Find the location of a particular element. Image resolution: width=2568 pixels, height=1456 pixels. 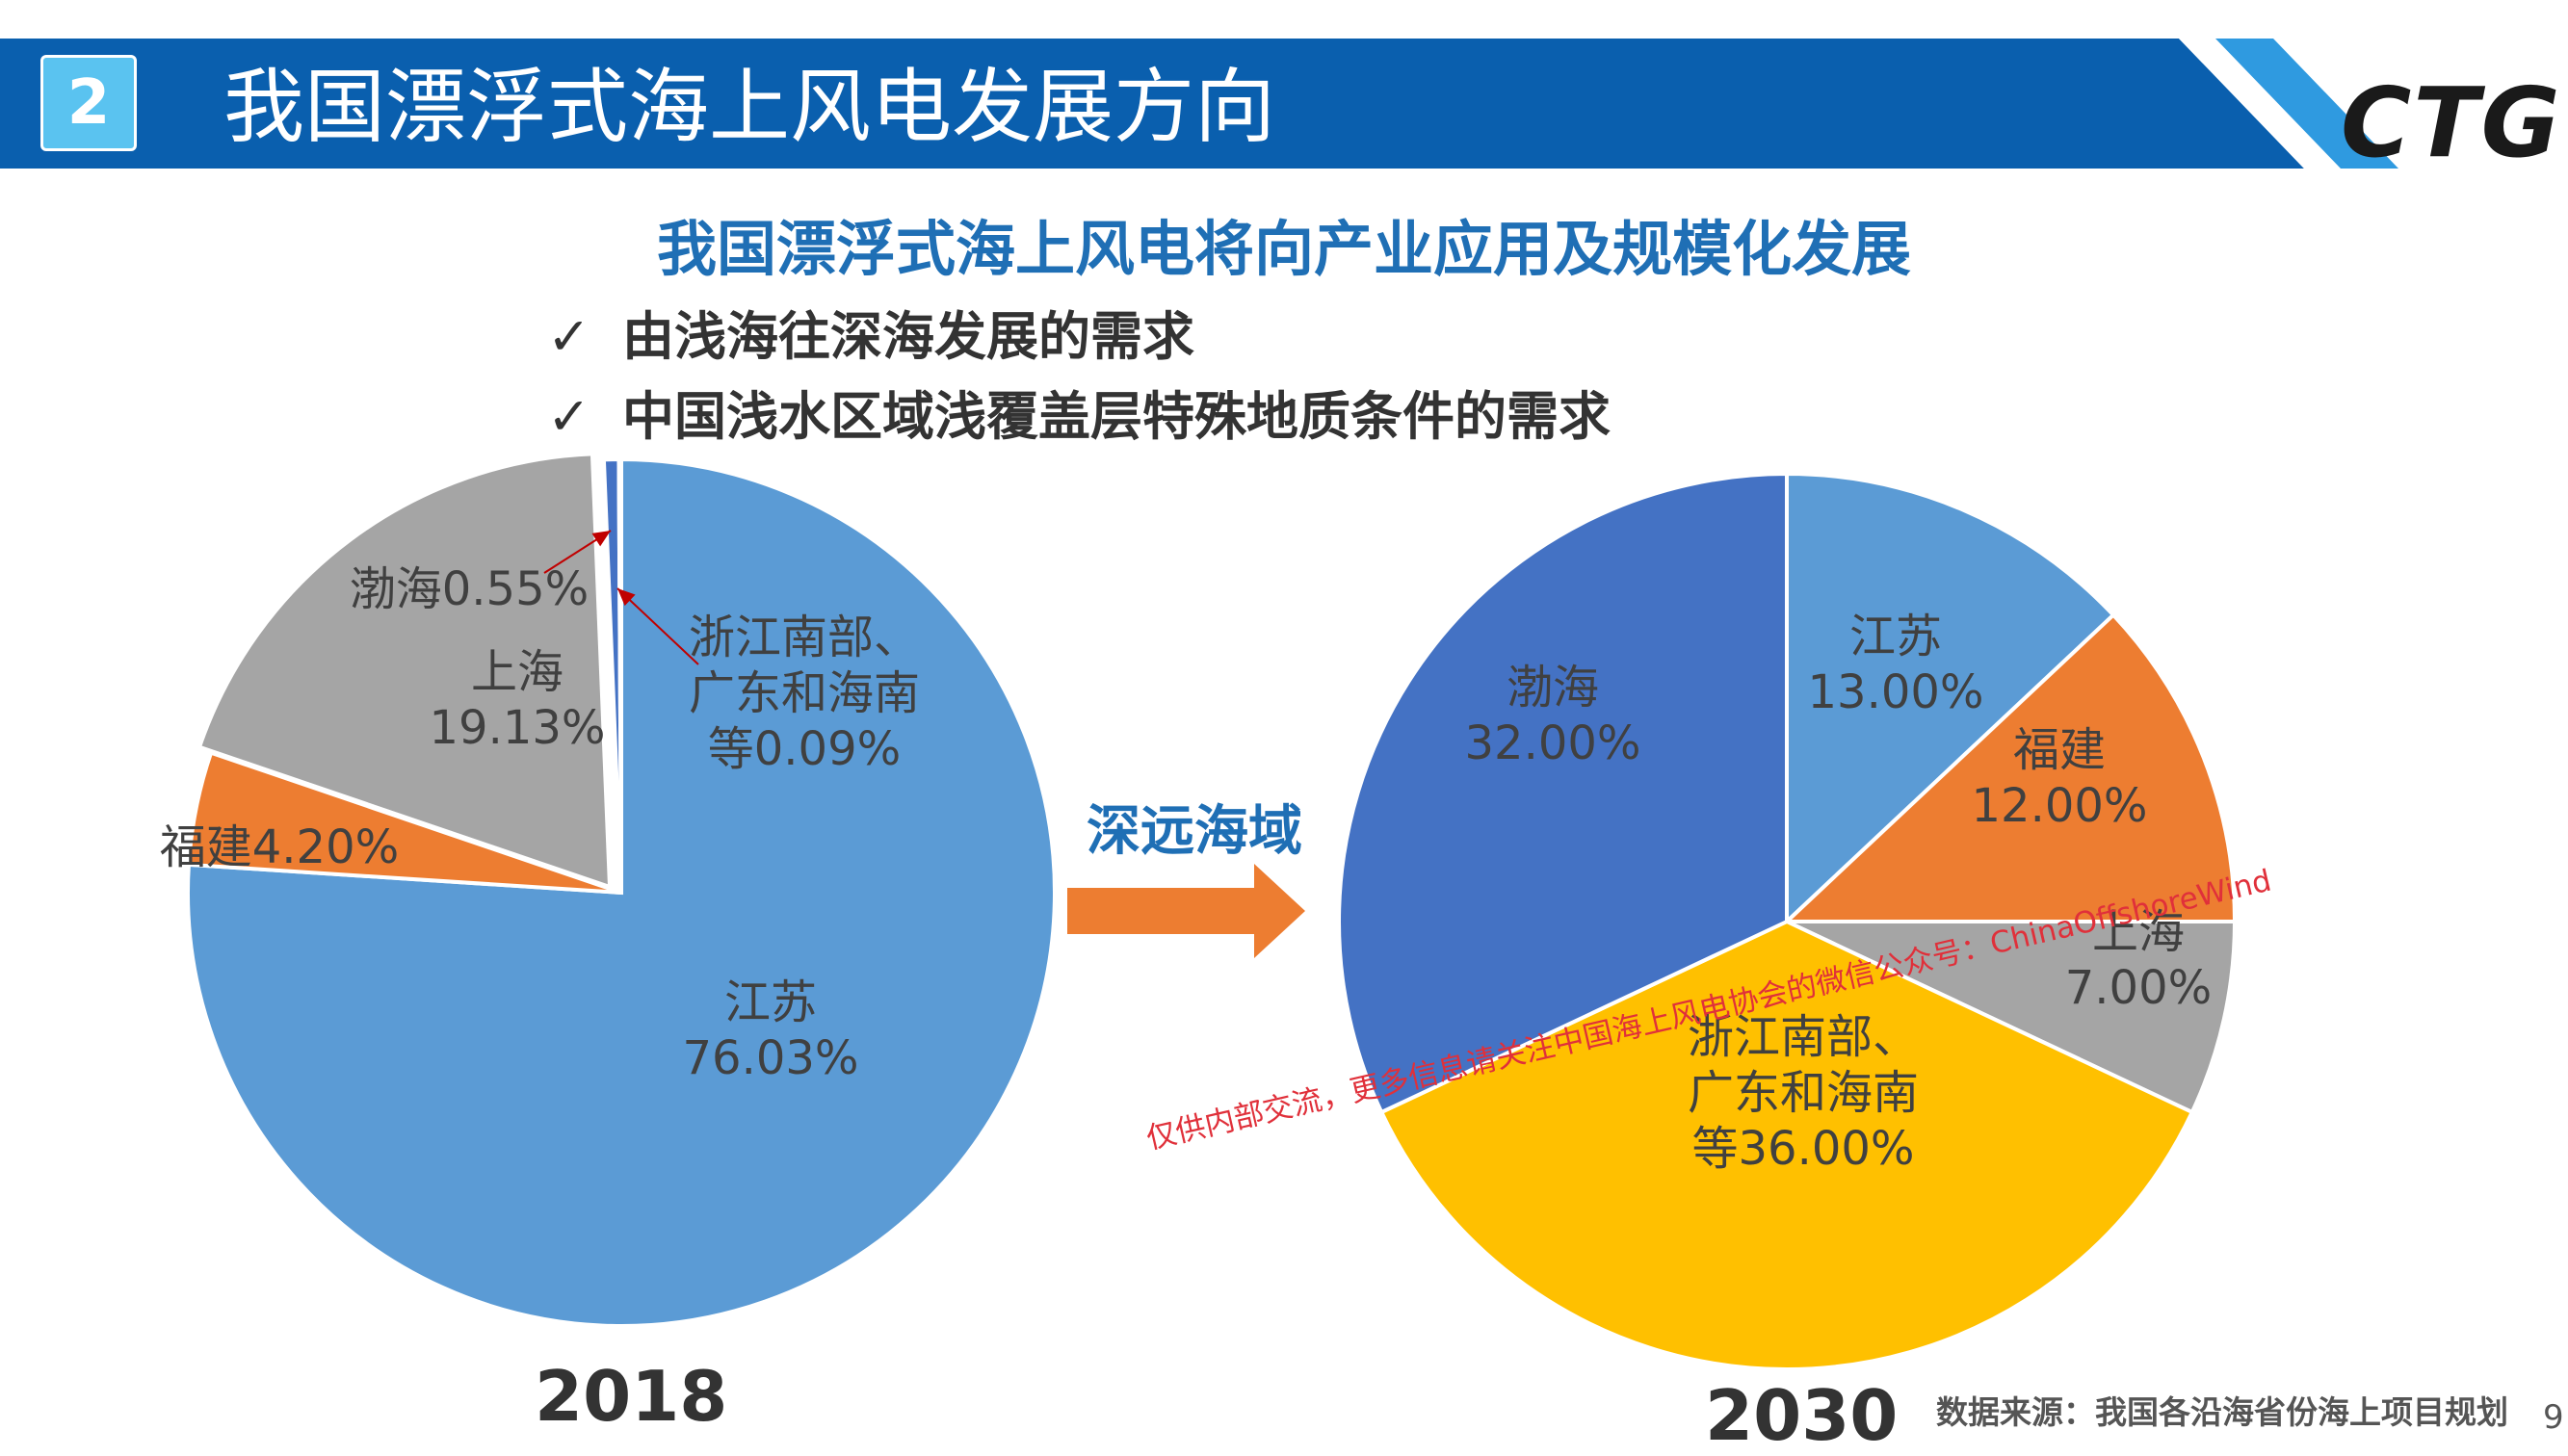

pie-slice-bohai-2030 is located at coordinates (1563, 793).